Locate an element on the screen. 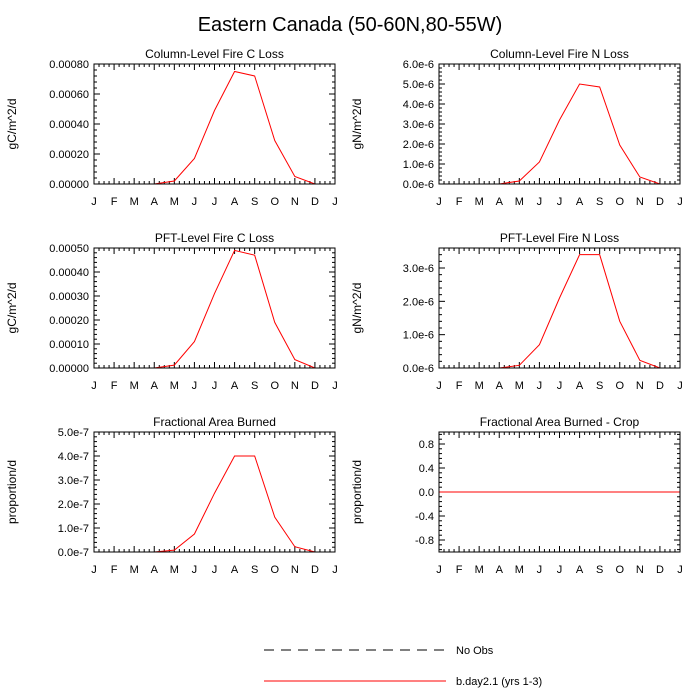 Image resolution: width=700 pixels, height=700 pixels. y-tick-label: 3.0e-6 is located at coordinates (418, 269).